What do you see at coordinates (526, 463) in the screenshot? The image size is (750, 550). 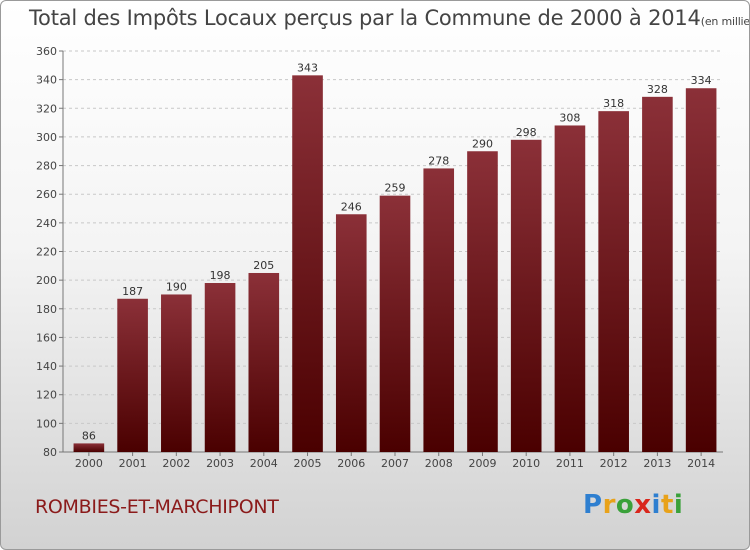 I see `x-tick-label: 2010` at bounding box center [526, 463].